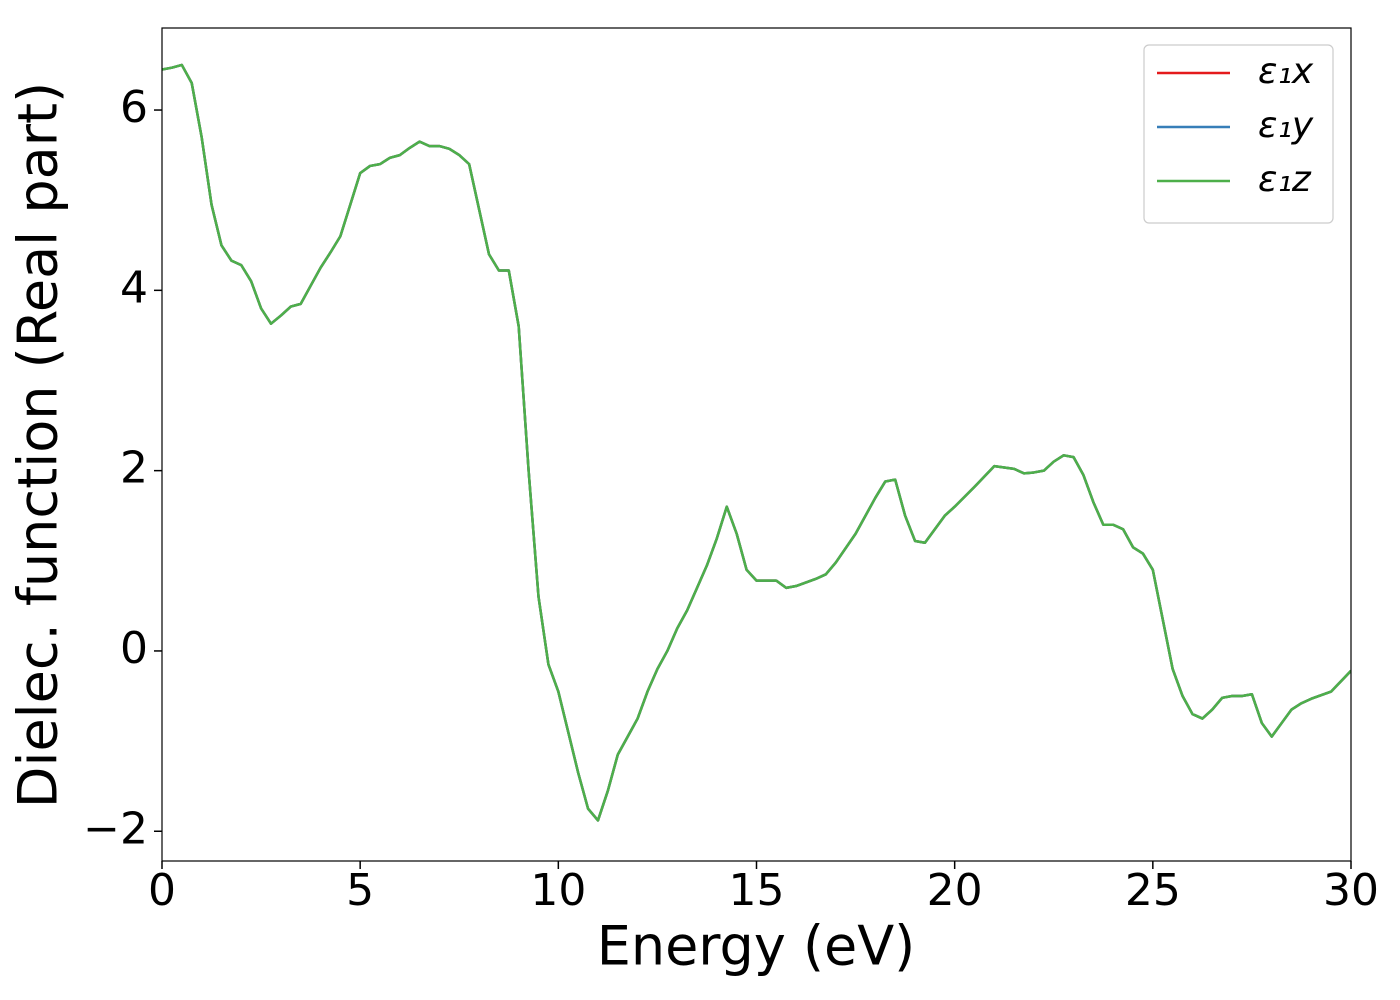 This screenshot has width=1400, height=1000. I want to click on legend-label: ε₁y, so click(1286, 125).